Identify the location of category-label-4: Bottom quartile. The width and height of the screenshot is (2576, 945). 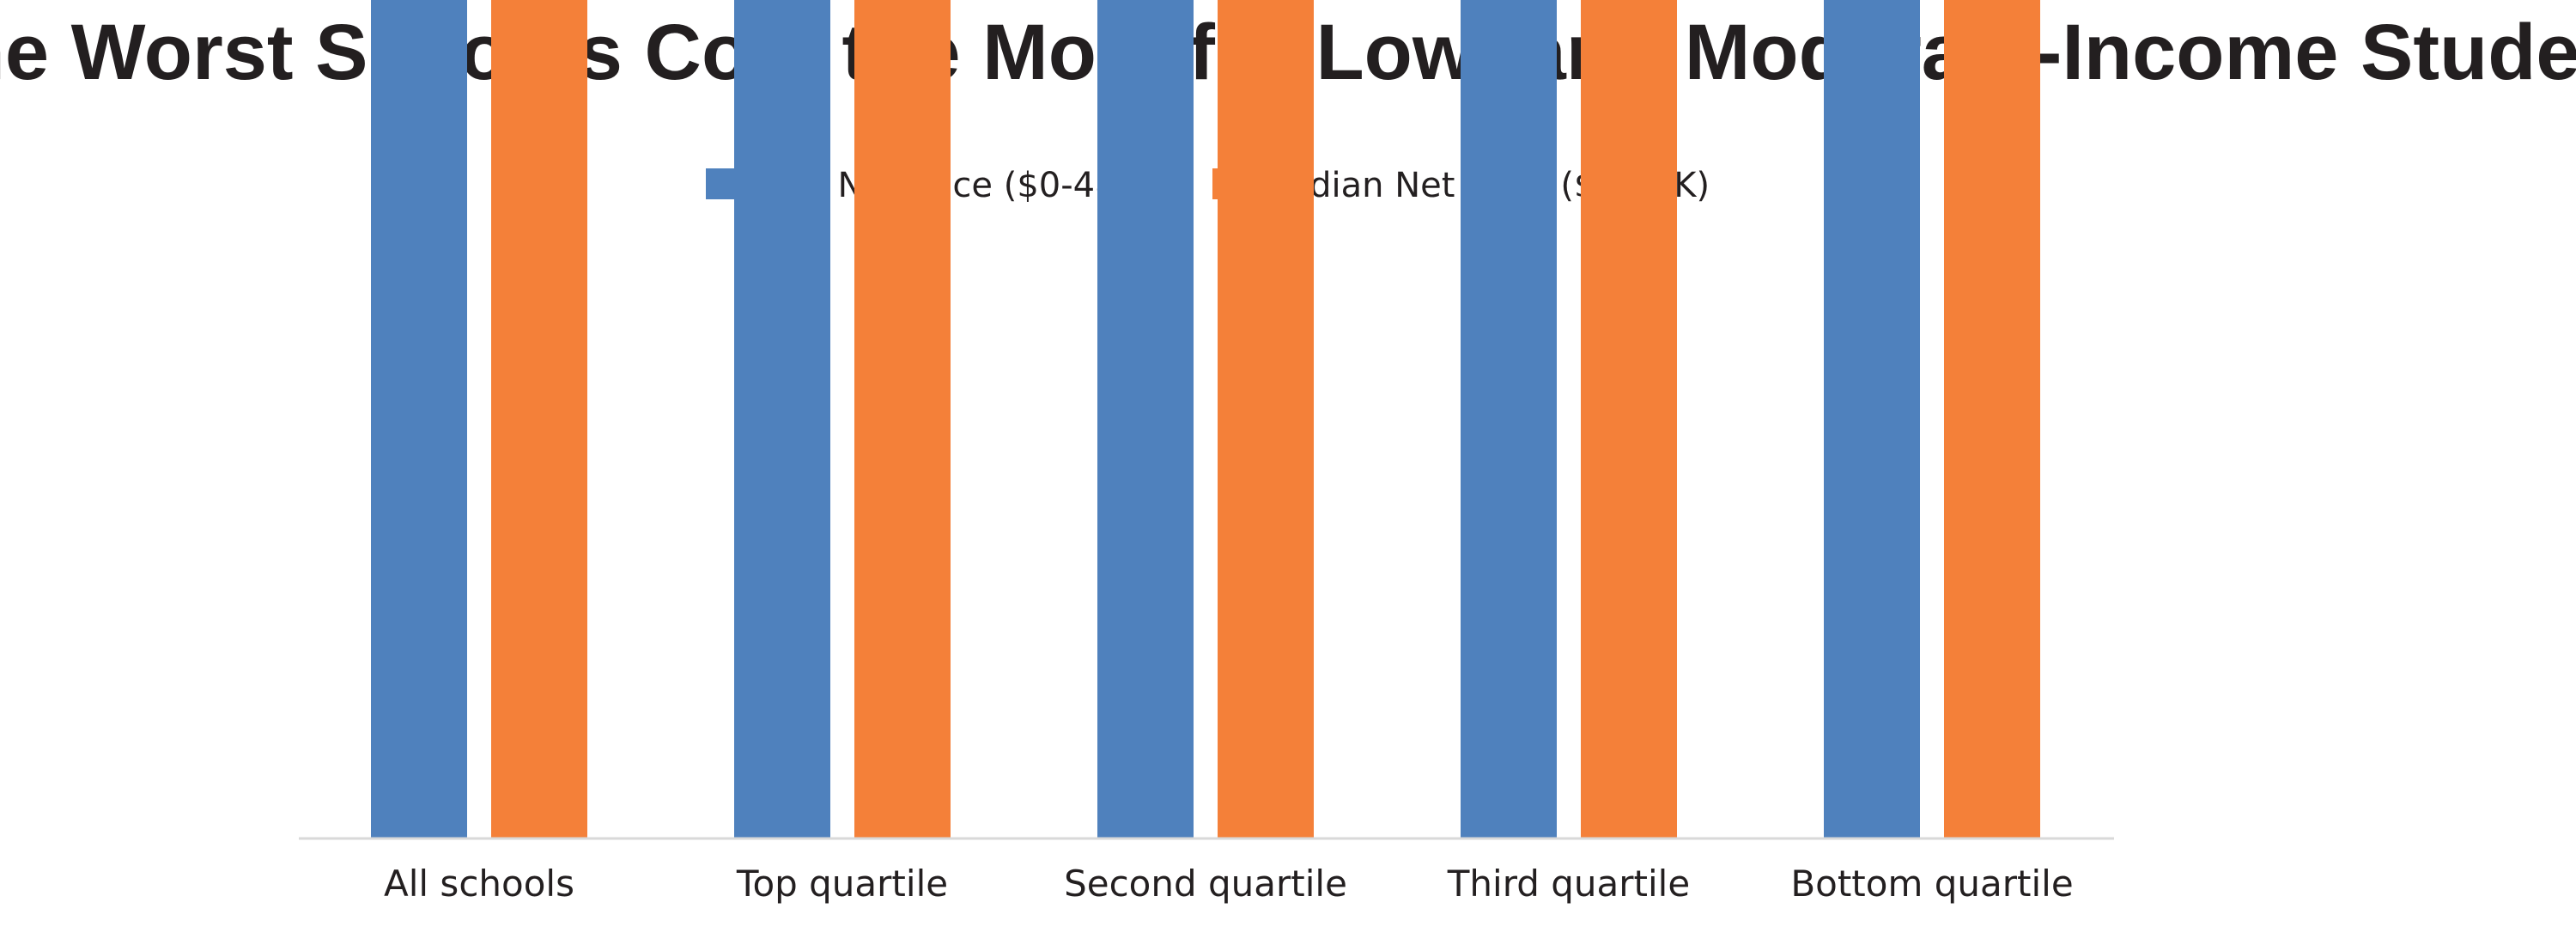
(1931, 884).